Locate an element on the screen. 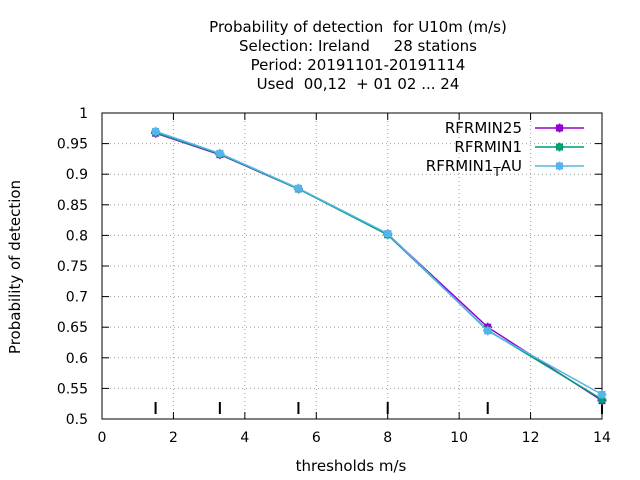 Image resolution: width=640 pixels, height=480 pixels. chart-title-line: Probability of detection for U10m (m/s) is located at coordinates (358, 27).